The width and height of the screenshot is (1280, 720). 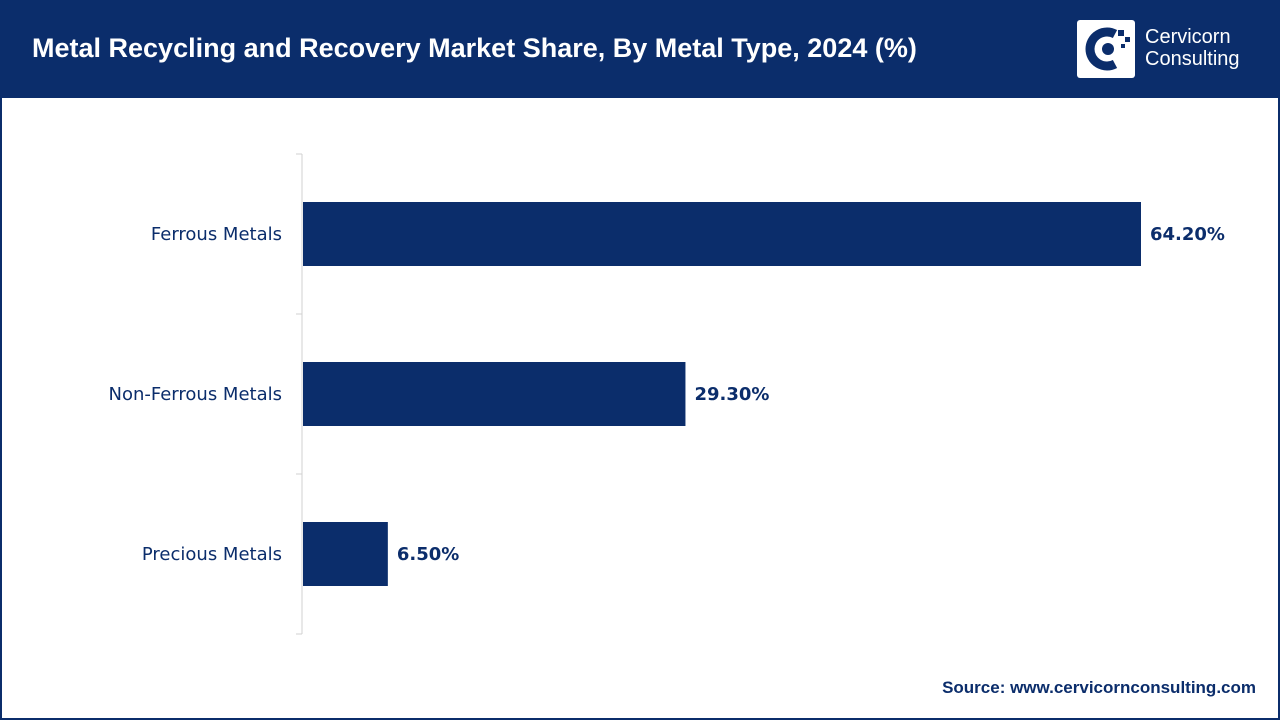 What do you see at coordinates (195, 394) in the screenshot?
I see `category-label: Non-Ferrous Metals` at bounding box center [195, 394].